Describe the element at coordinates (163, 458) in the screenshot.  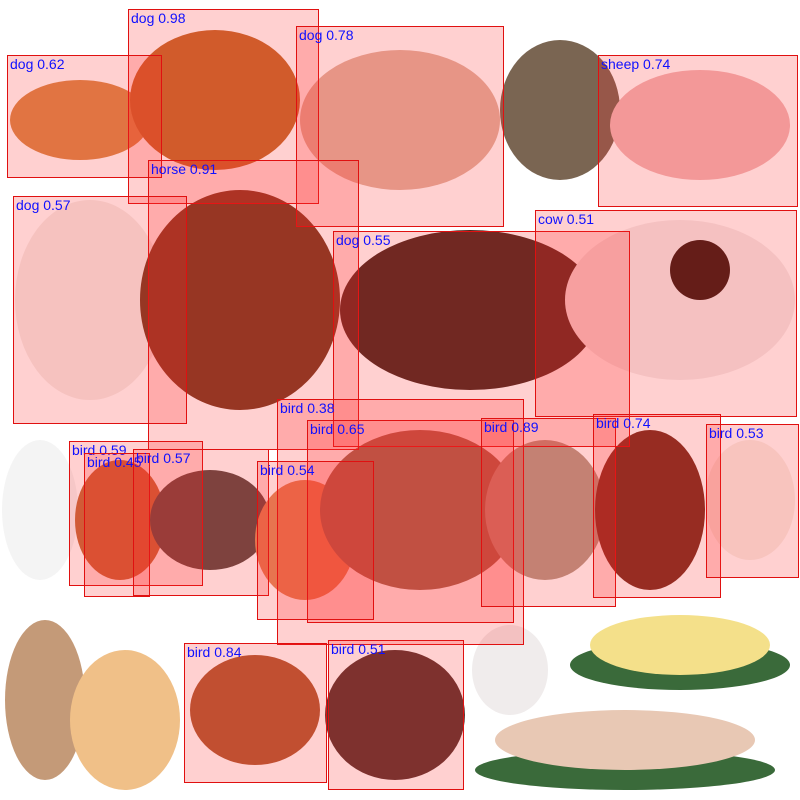
I see `detection-label: bird 0.57` at that location.